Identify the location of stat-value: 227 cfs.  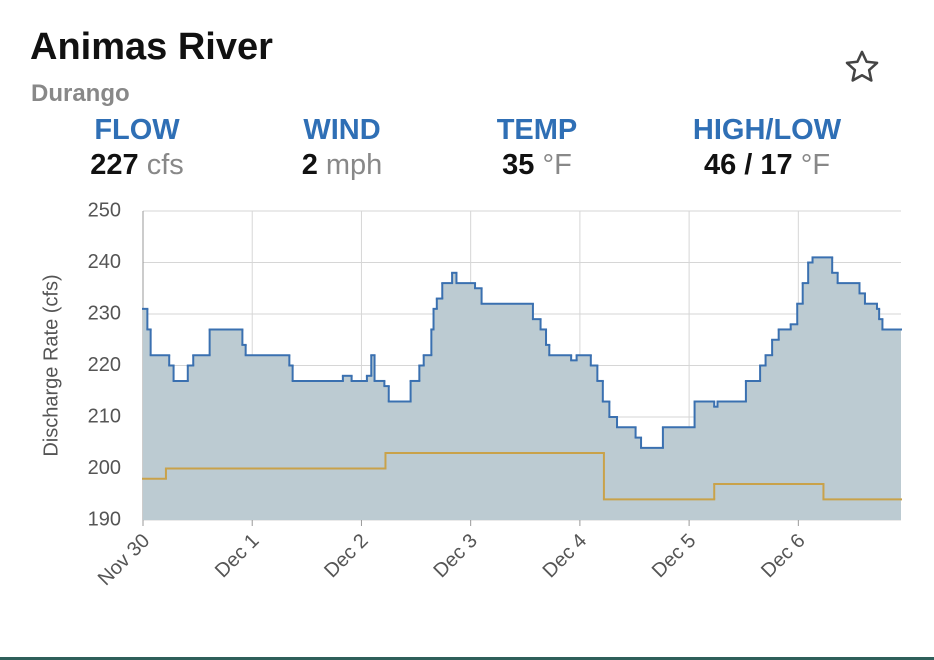
(137, 165).